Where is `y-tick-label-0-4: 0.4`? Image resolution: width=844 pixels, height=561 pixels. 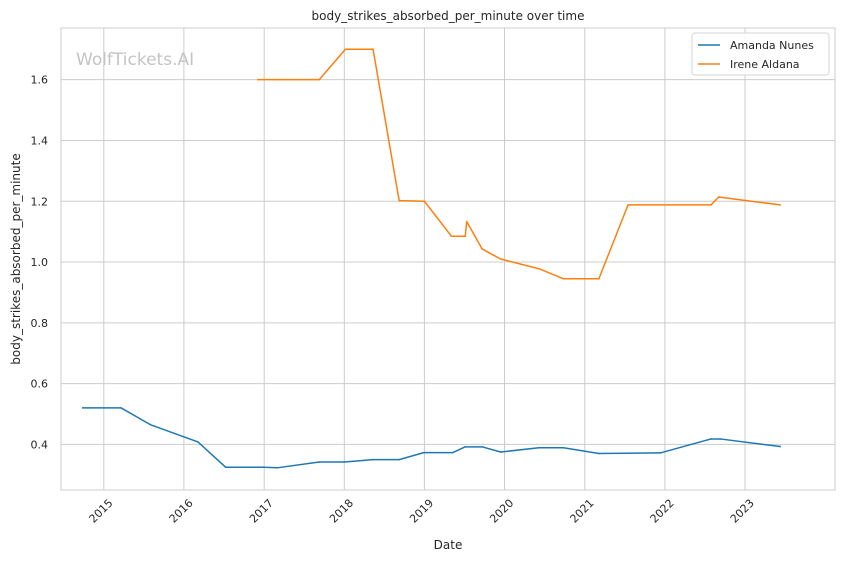 y-tick-label-0-4: 0.4 is located at coordinates (40, 444).